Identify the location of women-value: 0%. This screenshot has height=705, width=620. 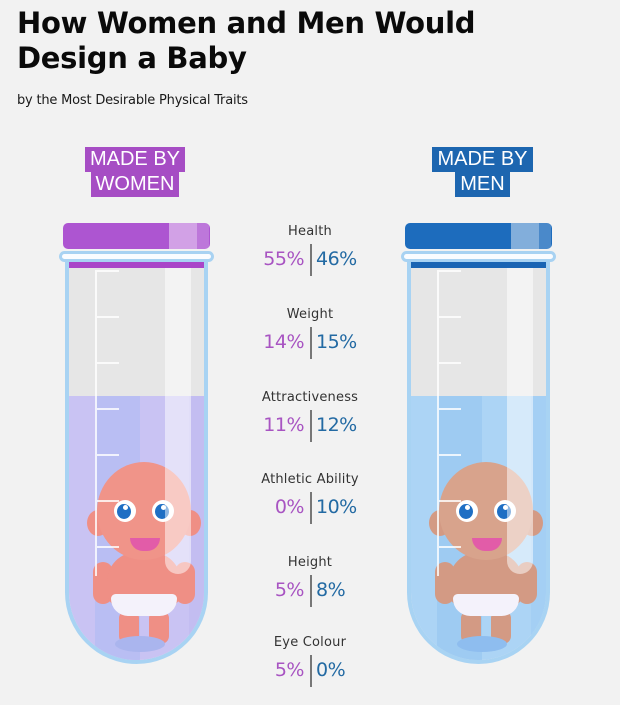
(289, 507).